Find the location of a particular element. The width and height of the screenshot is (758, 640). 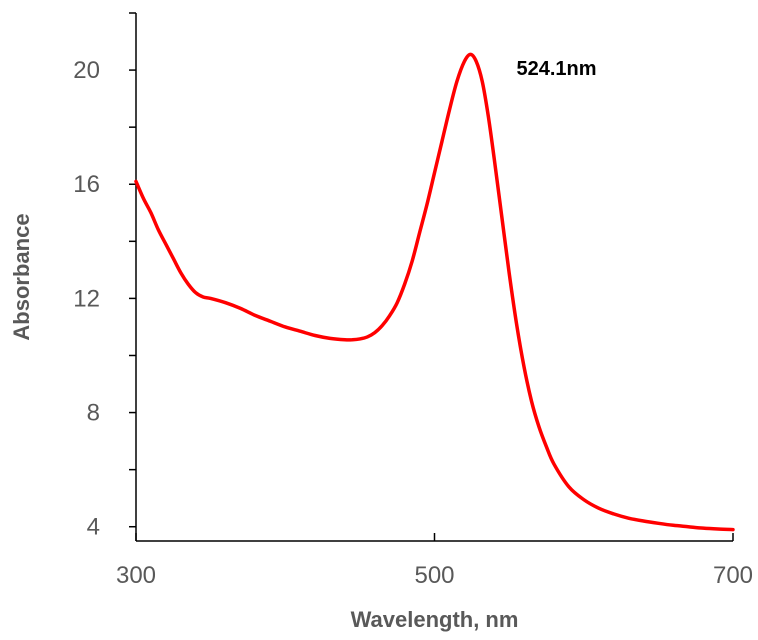

peak-annotation: 524.1nm is located at coordinates (556, 69).